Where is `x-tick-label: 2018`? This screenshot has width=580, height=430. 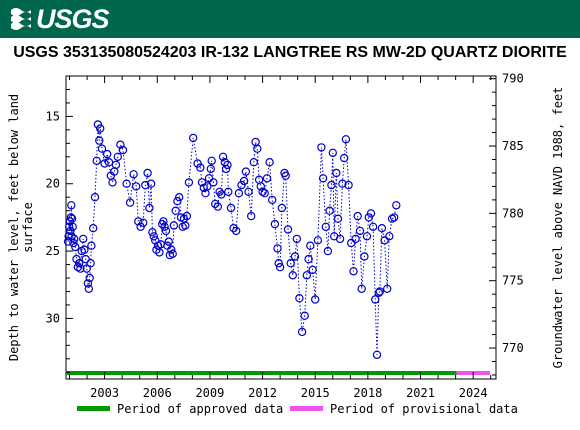 x-tick-label: 2018 is located at coordinates (367, 393).